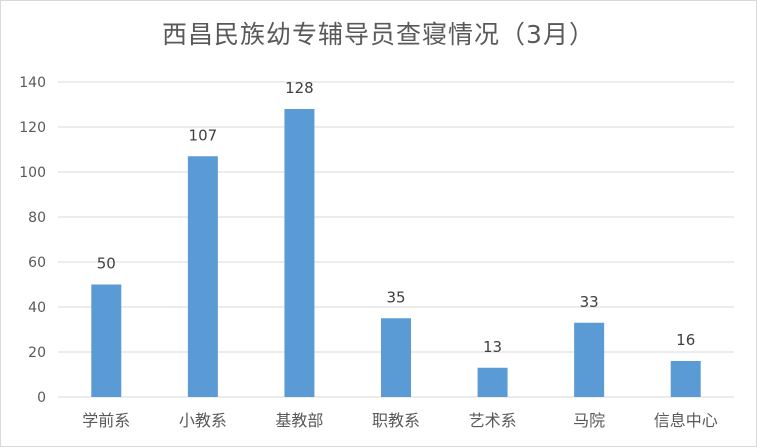 This screenshot has height=447, width=757. I want to click on data-label: 33, so click(589, 302).